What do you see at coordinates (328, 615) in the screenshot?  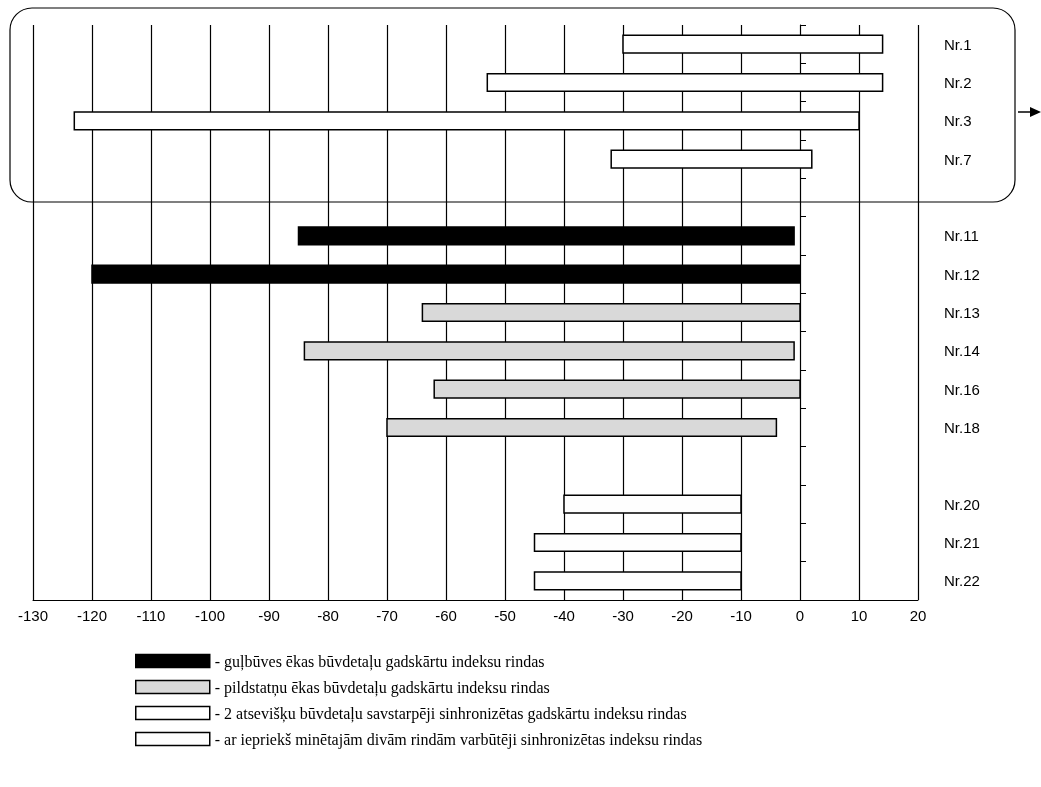 I see `x-tick-label: -80` at bounding box center [328, 615].